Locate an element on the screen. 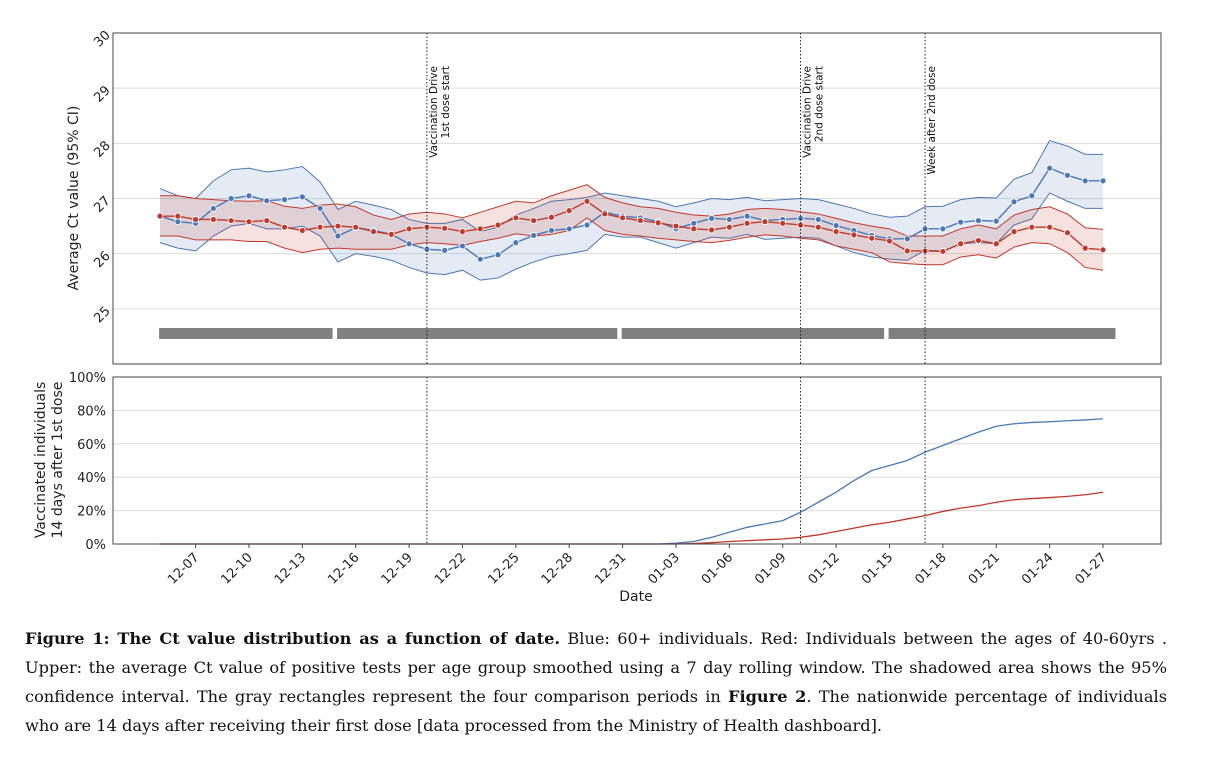 Image resolution: width=1214 pixels, height=759 pixels. upper-y-tick-label: 26 is located at coordinates (102, 260).